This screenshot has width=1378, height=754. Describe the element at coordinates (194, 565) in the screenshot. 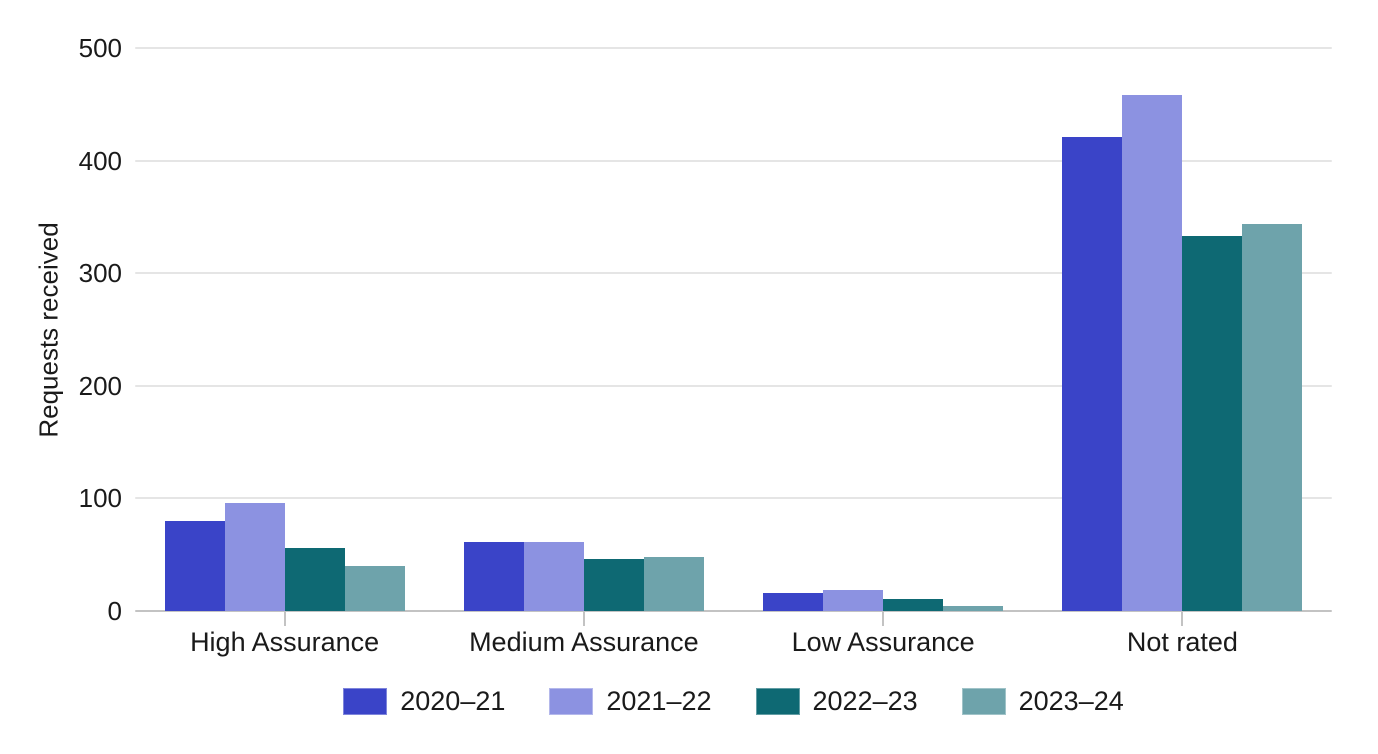

I see `bar-2020–21-High Assurance` at that location.